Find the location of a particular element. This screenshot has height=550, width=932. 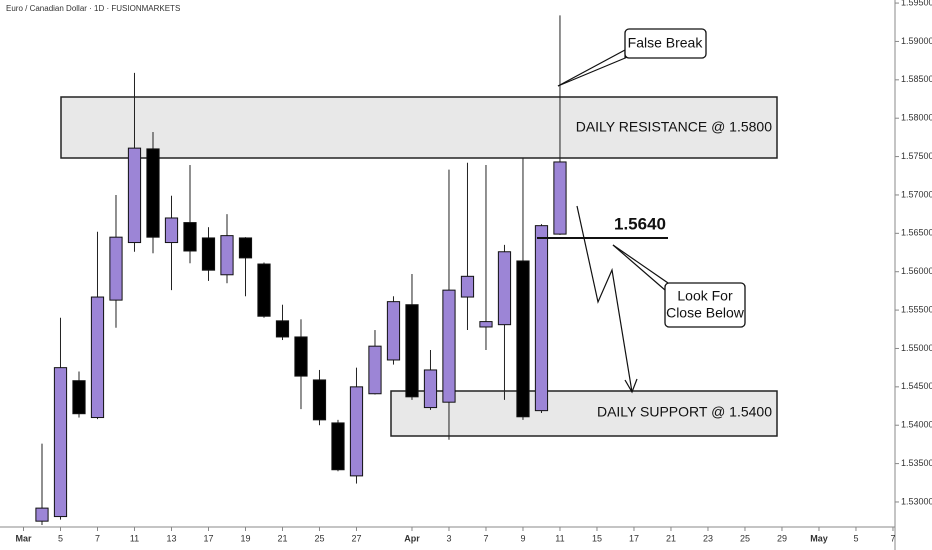

x-tick-label: 3 is located at coordinates (448, 538).